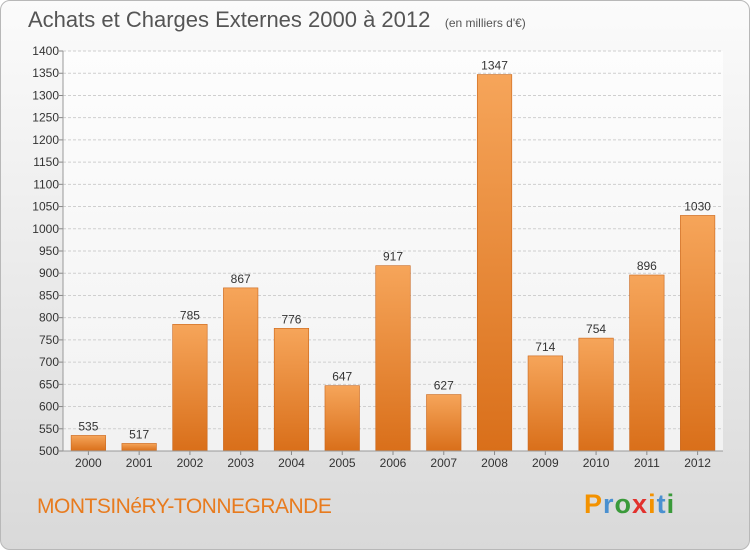  I want to click on logo-letter: o, so click(623, 504).